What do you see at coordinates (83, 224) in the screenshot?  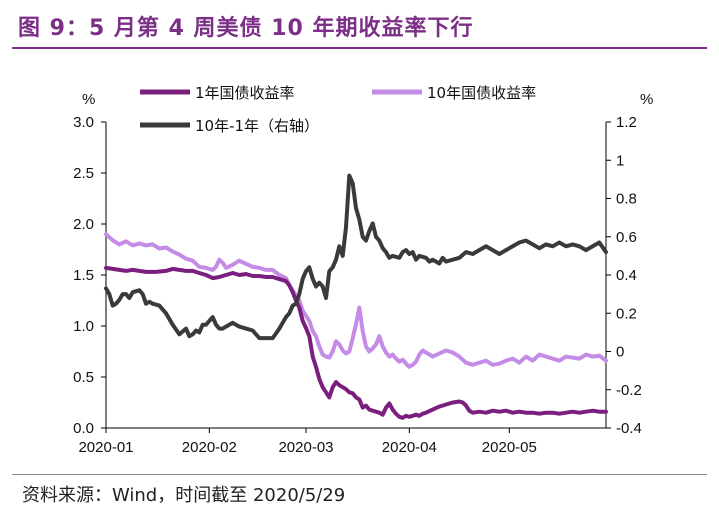 I see `left-tick-label: 2.0` at bounding box center [83, 224].